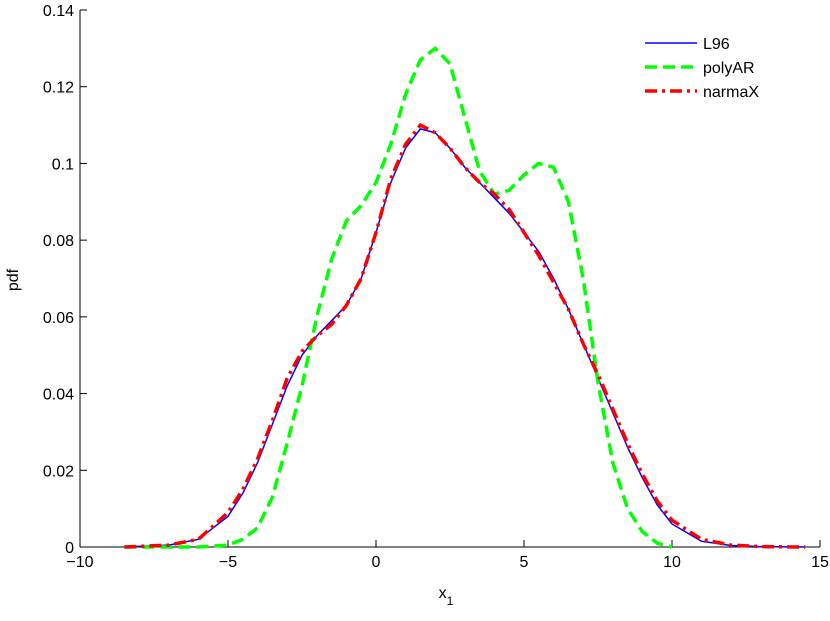 This screenshot has height=621, width=830. I want to click on y-tick-label: 0, so click(69, 548).